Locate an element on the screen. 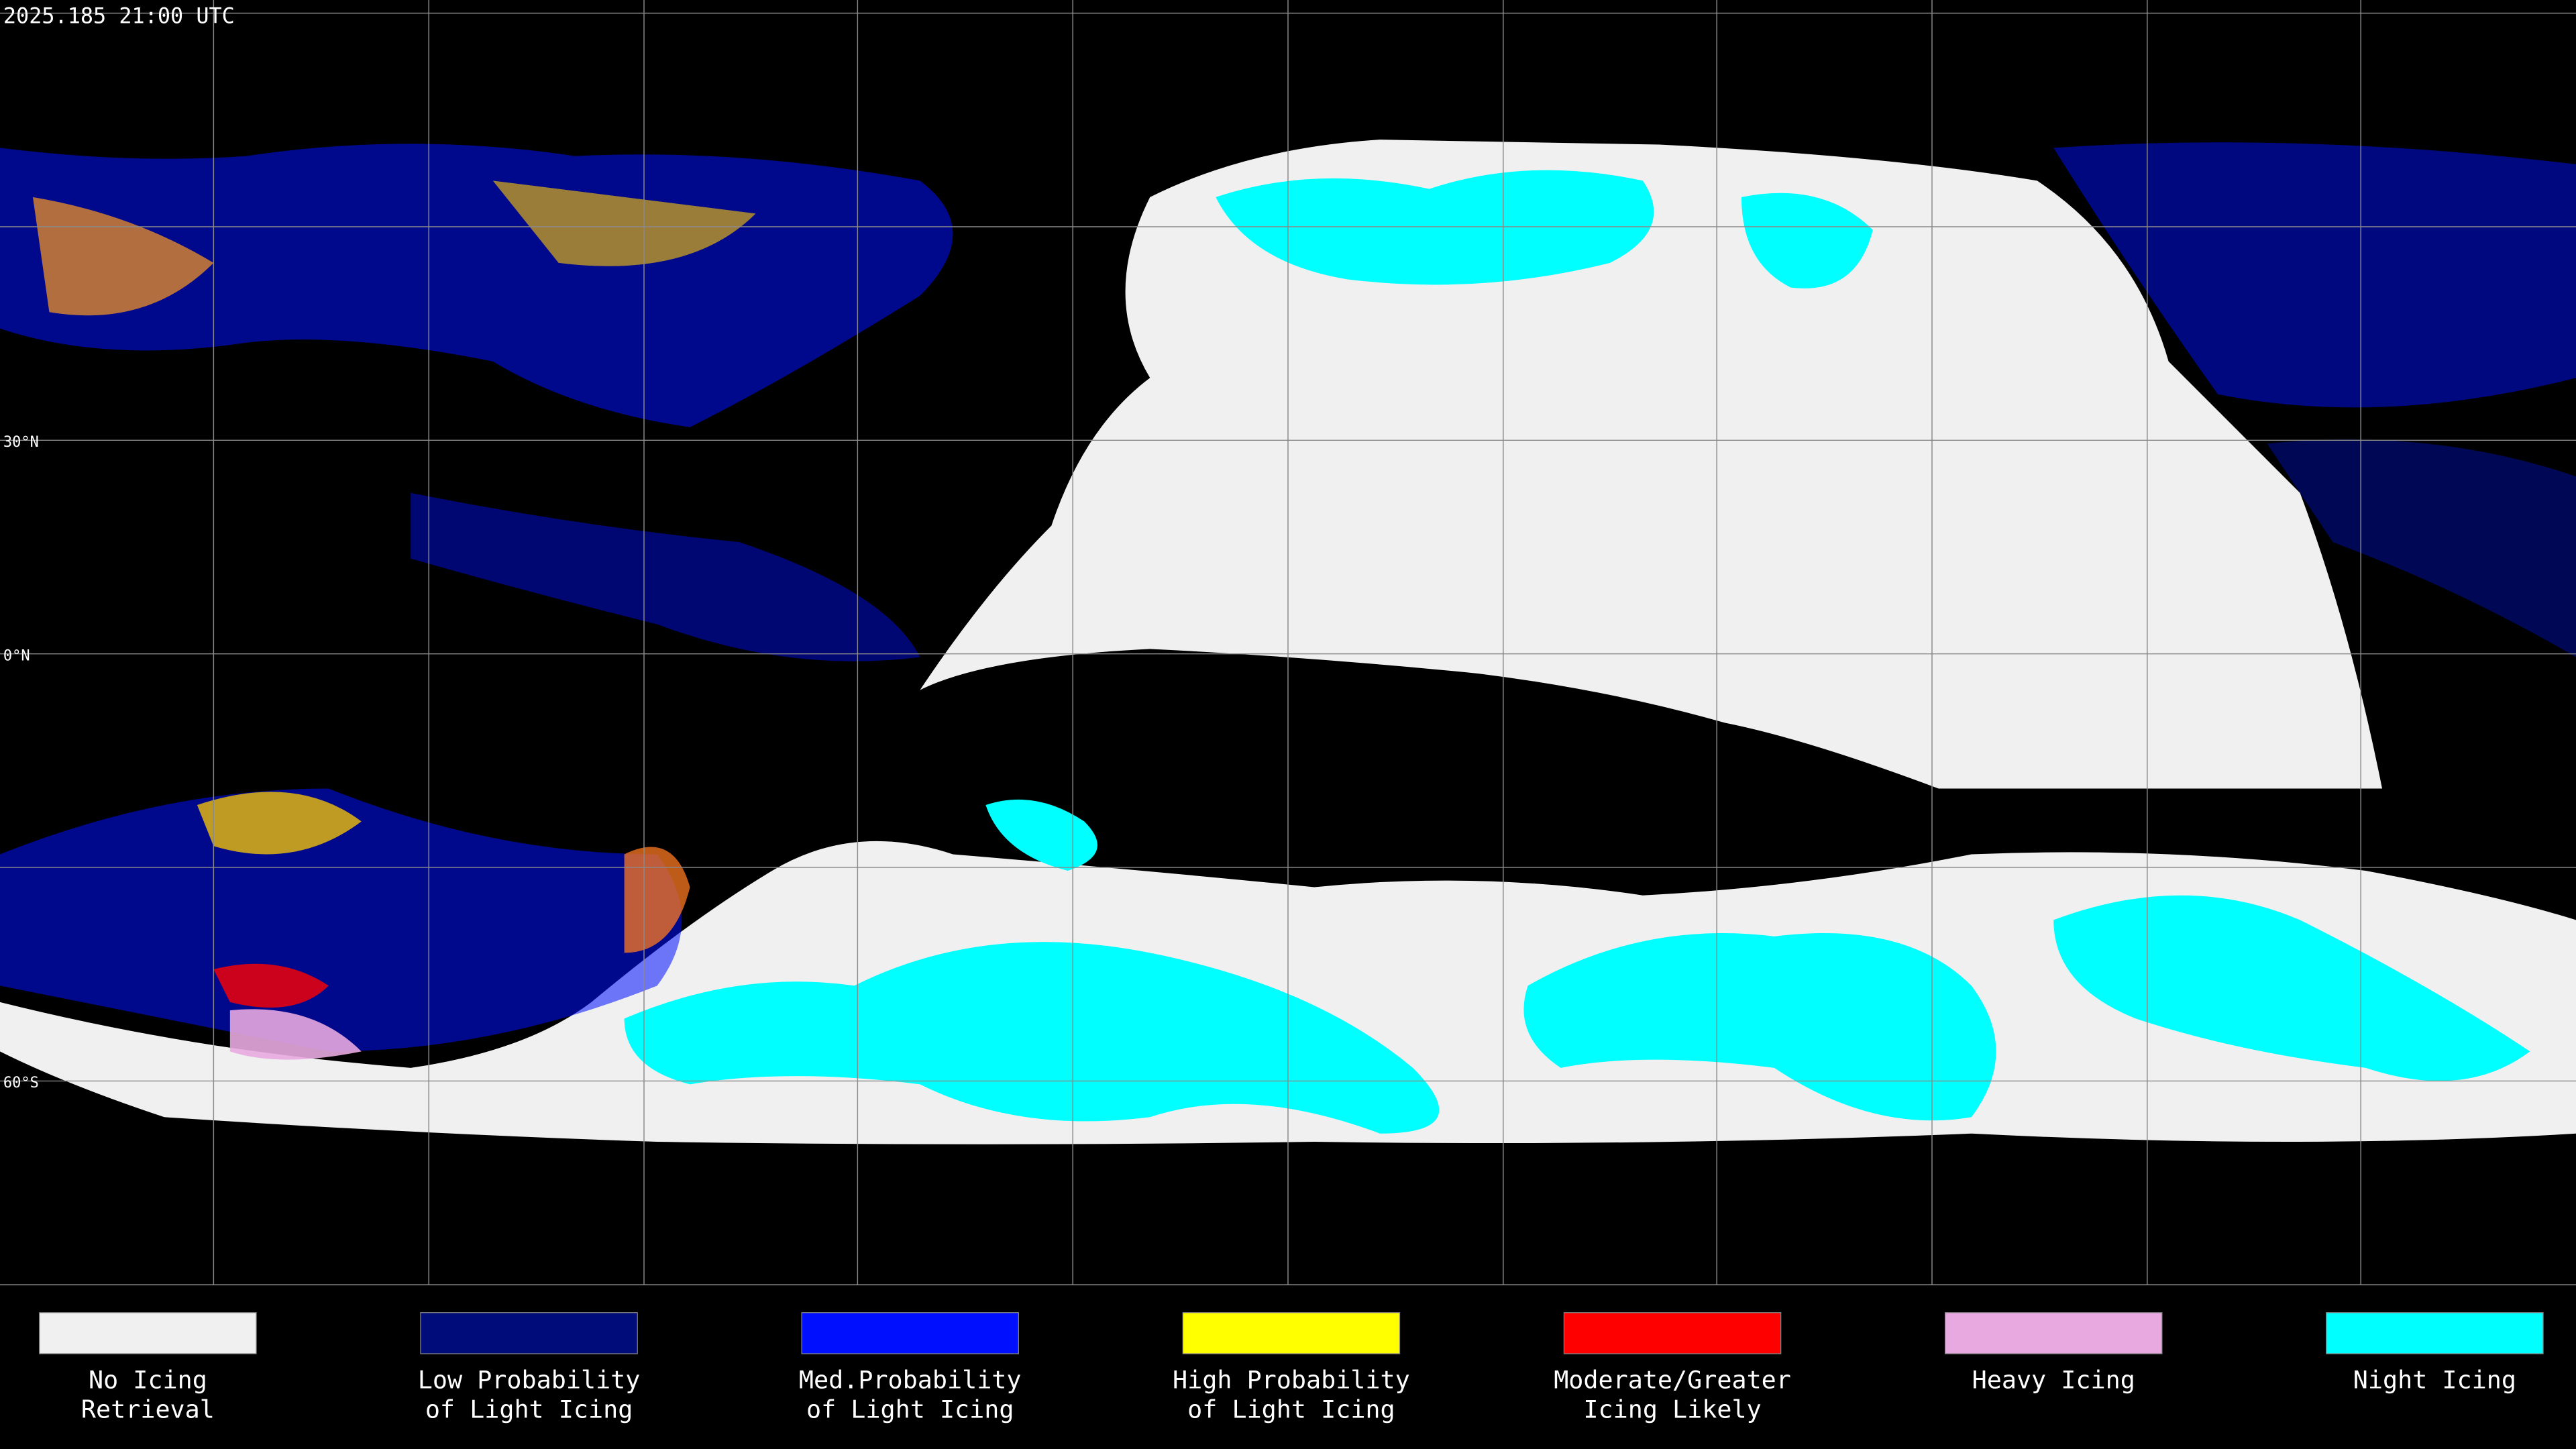 Image resolution: width=2576 pixels, height=1449 pixels. low-probability-area is located at coordinates (2421, 548).